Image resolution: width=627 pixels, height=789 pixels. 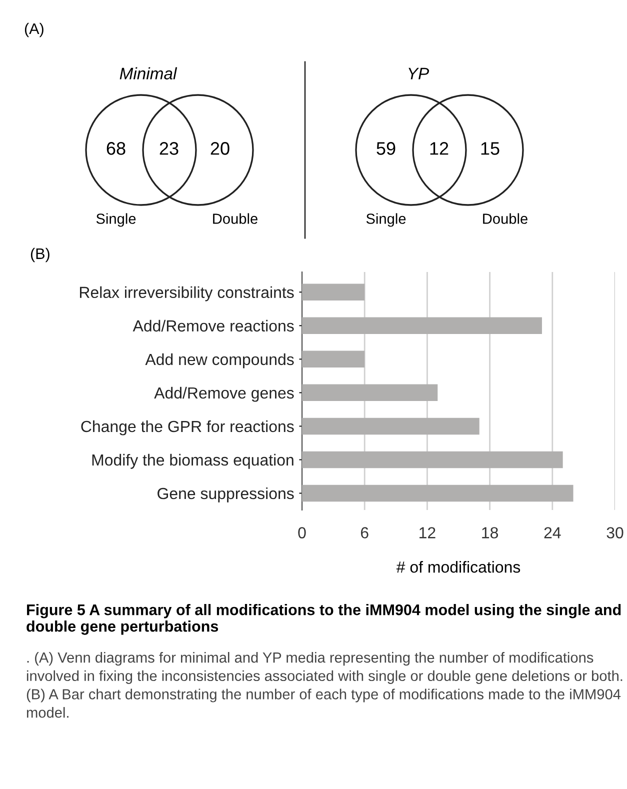 What do you see at coordinates (439, 148) in the screenshot?
I see `data-label: 12` at bounding box center [439, 148].